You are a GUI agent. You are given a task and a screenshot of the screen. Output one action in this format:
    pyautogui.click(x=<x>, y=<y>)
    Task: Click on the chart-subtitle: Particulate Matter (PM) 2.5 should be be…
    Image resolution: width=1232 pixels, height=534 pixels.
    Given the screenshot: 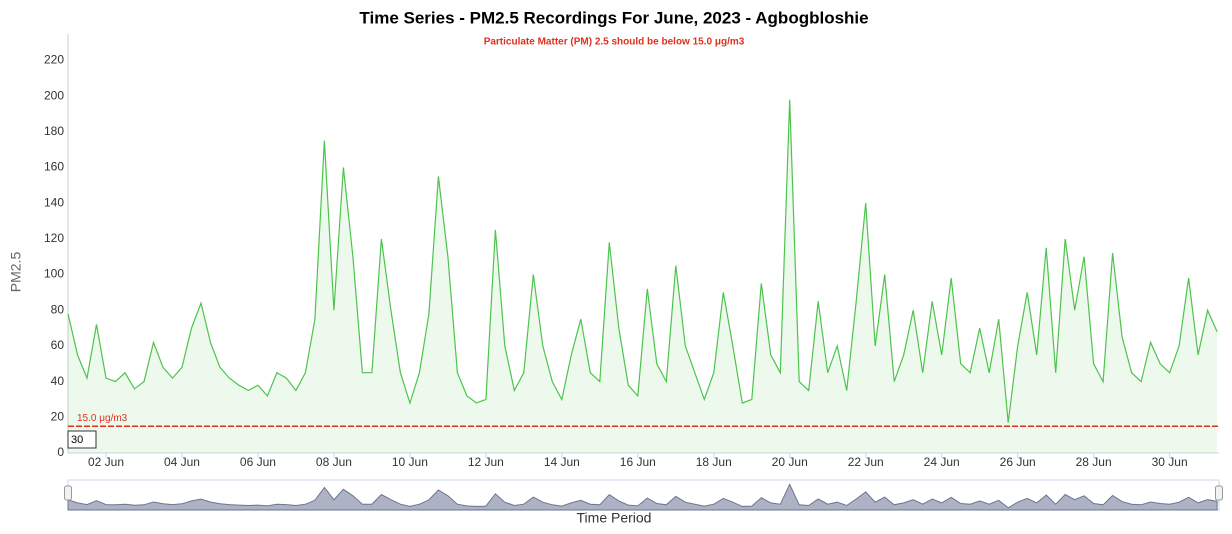 What is the action you would take?
    pyautogui.click(x=614, y=42)
    